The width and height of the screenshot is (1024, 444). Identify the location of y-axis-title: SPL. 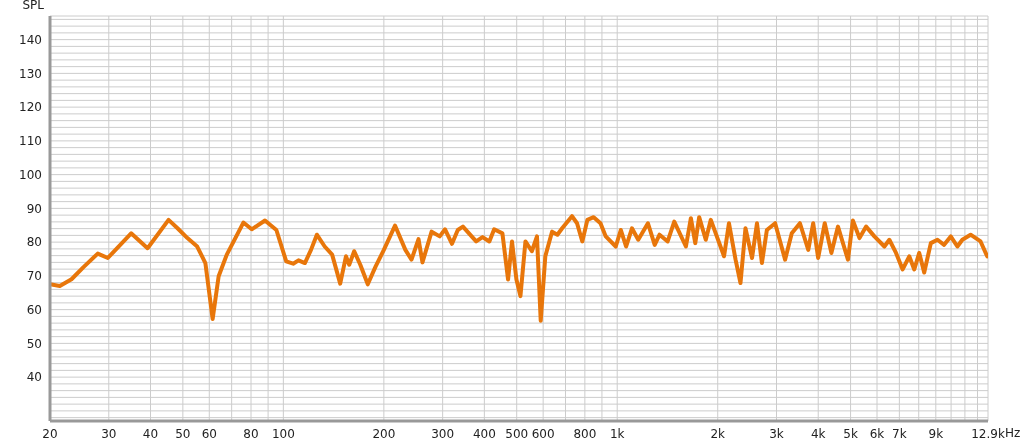
(33, 6).